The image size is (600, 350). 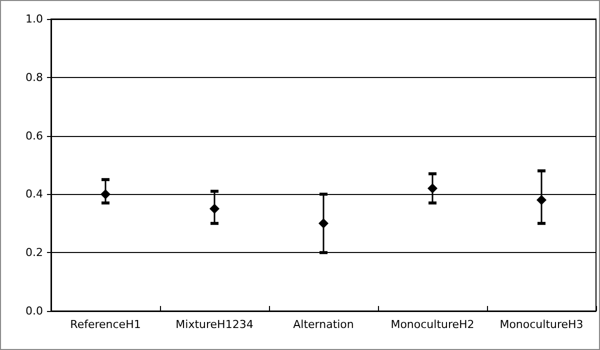 What do you see at coordinates (34, 194) in the screenshot?
I see `y-tick-label: 0.4` at bounding box center [34, 194].